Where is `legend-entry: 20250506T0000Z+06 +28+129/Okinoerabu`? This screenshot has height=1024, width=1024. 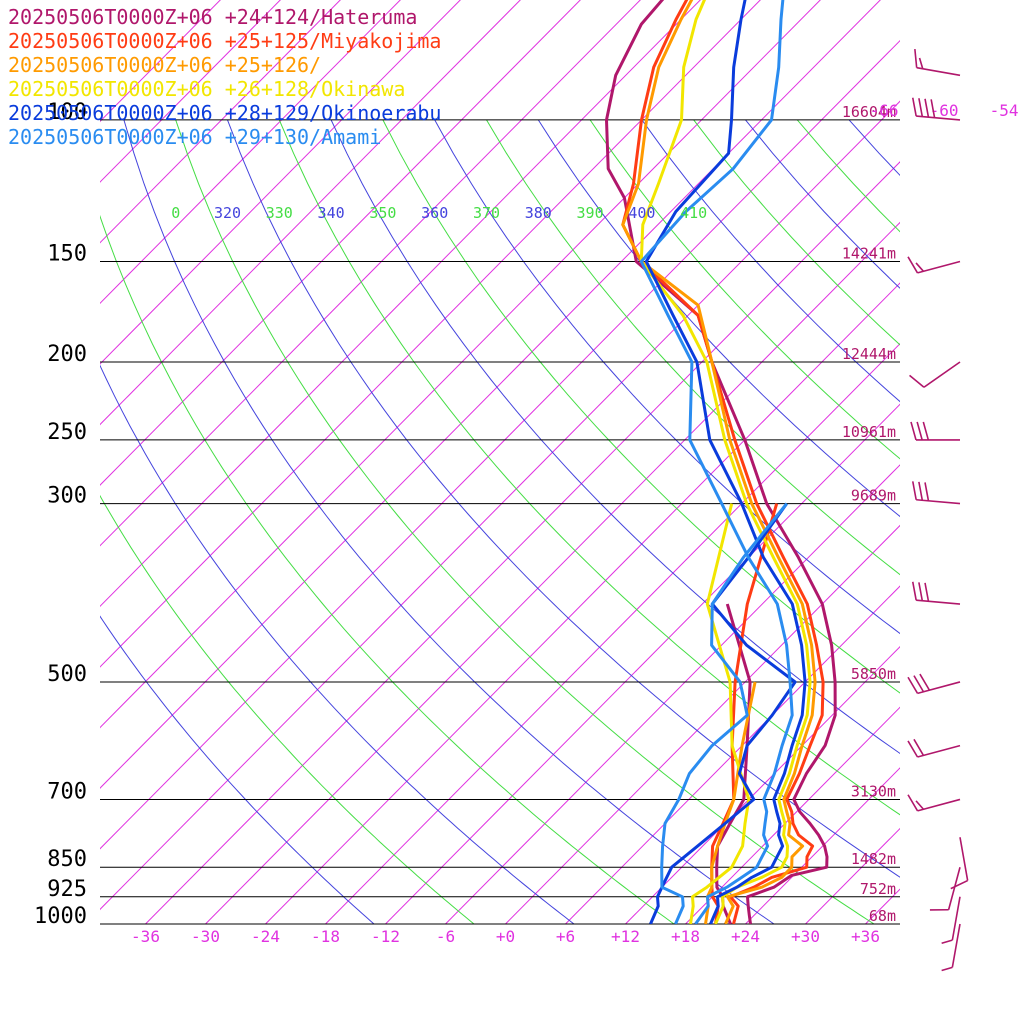
legend-entry: 20250506T0000Z+06 +28+129/Okinoerabu is located at coordinates (224, 113).